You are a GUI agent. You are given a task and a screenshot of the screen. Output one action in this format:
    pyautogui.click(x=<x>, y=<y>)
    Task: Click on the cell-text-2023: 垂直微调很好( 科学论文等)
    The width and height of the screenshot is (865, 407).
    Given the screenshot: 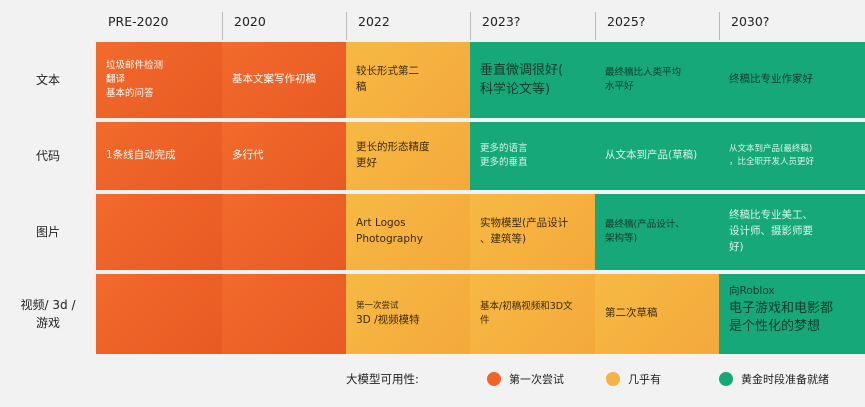 What is the action you would take?
    pyautogui.click(x=532, y=80)
    